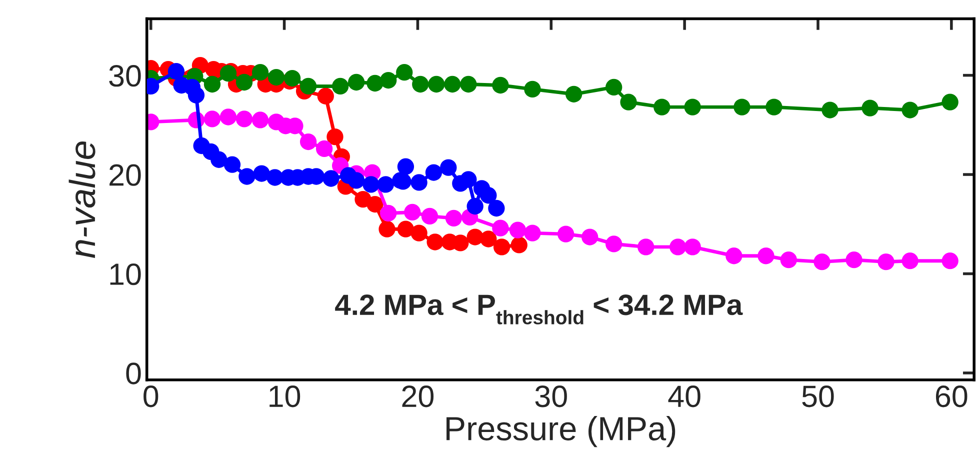 The image size is (979, 469). What do you see at coordinates (133, 373) in the screenshot?
I see `y-tick-label: 0` at bounding box center [133, 373].